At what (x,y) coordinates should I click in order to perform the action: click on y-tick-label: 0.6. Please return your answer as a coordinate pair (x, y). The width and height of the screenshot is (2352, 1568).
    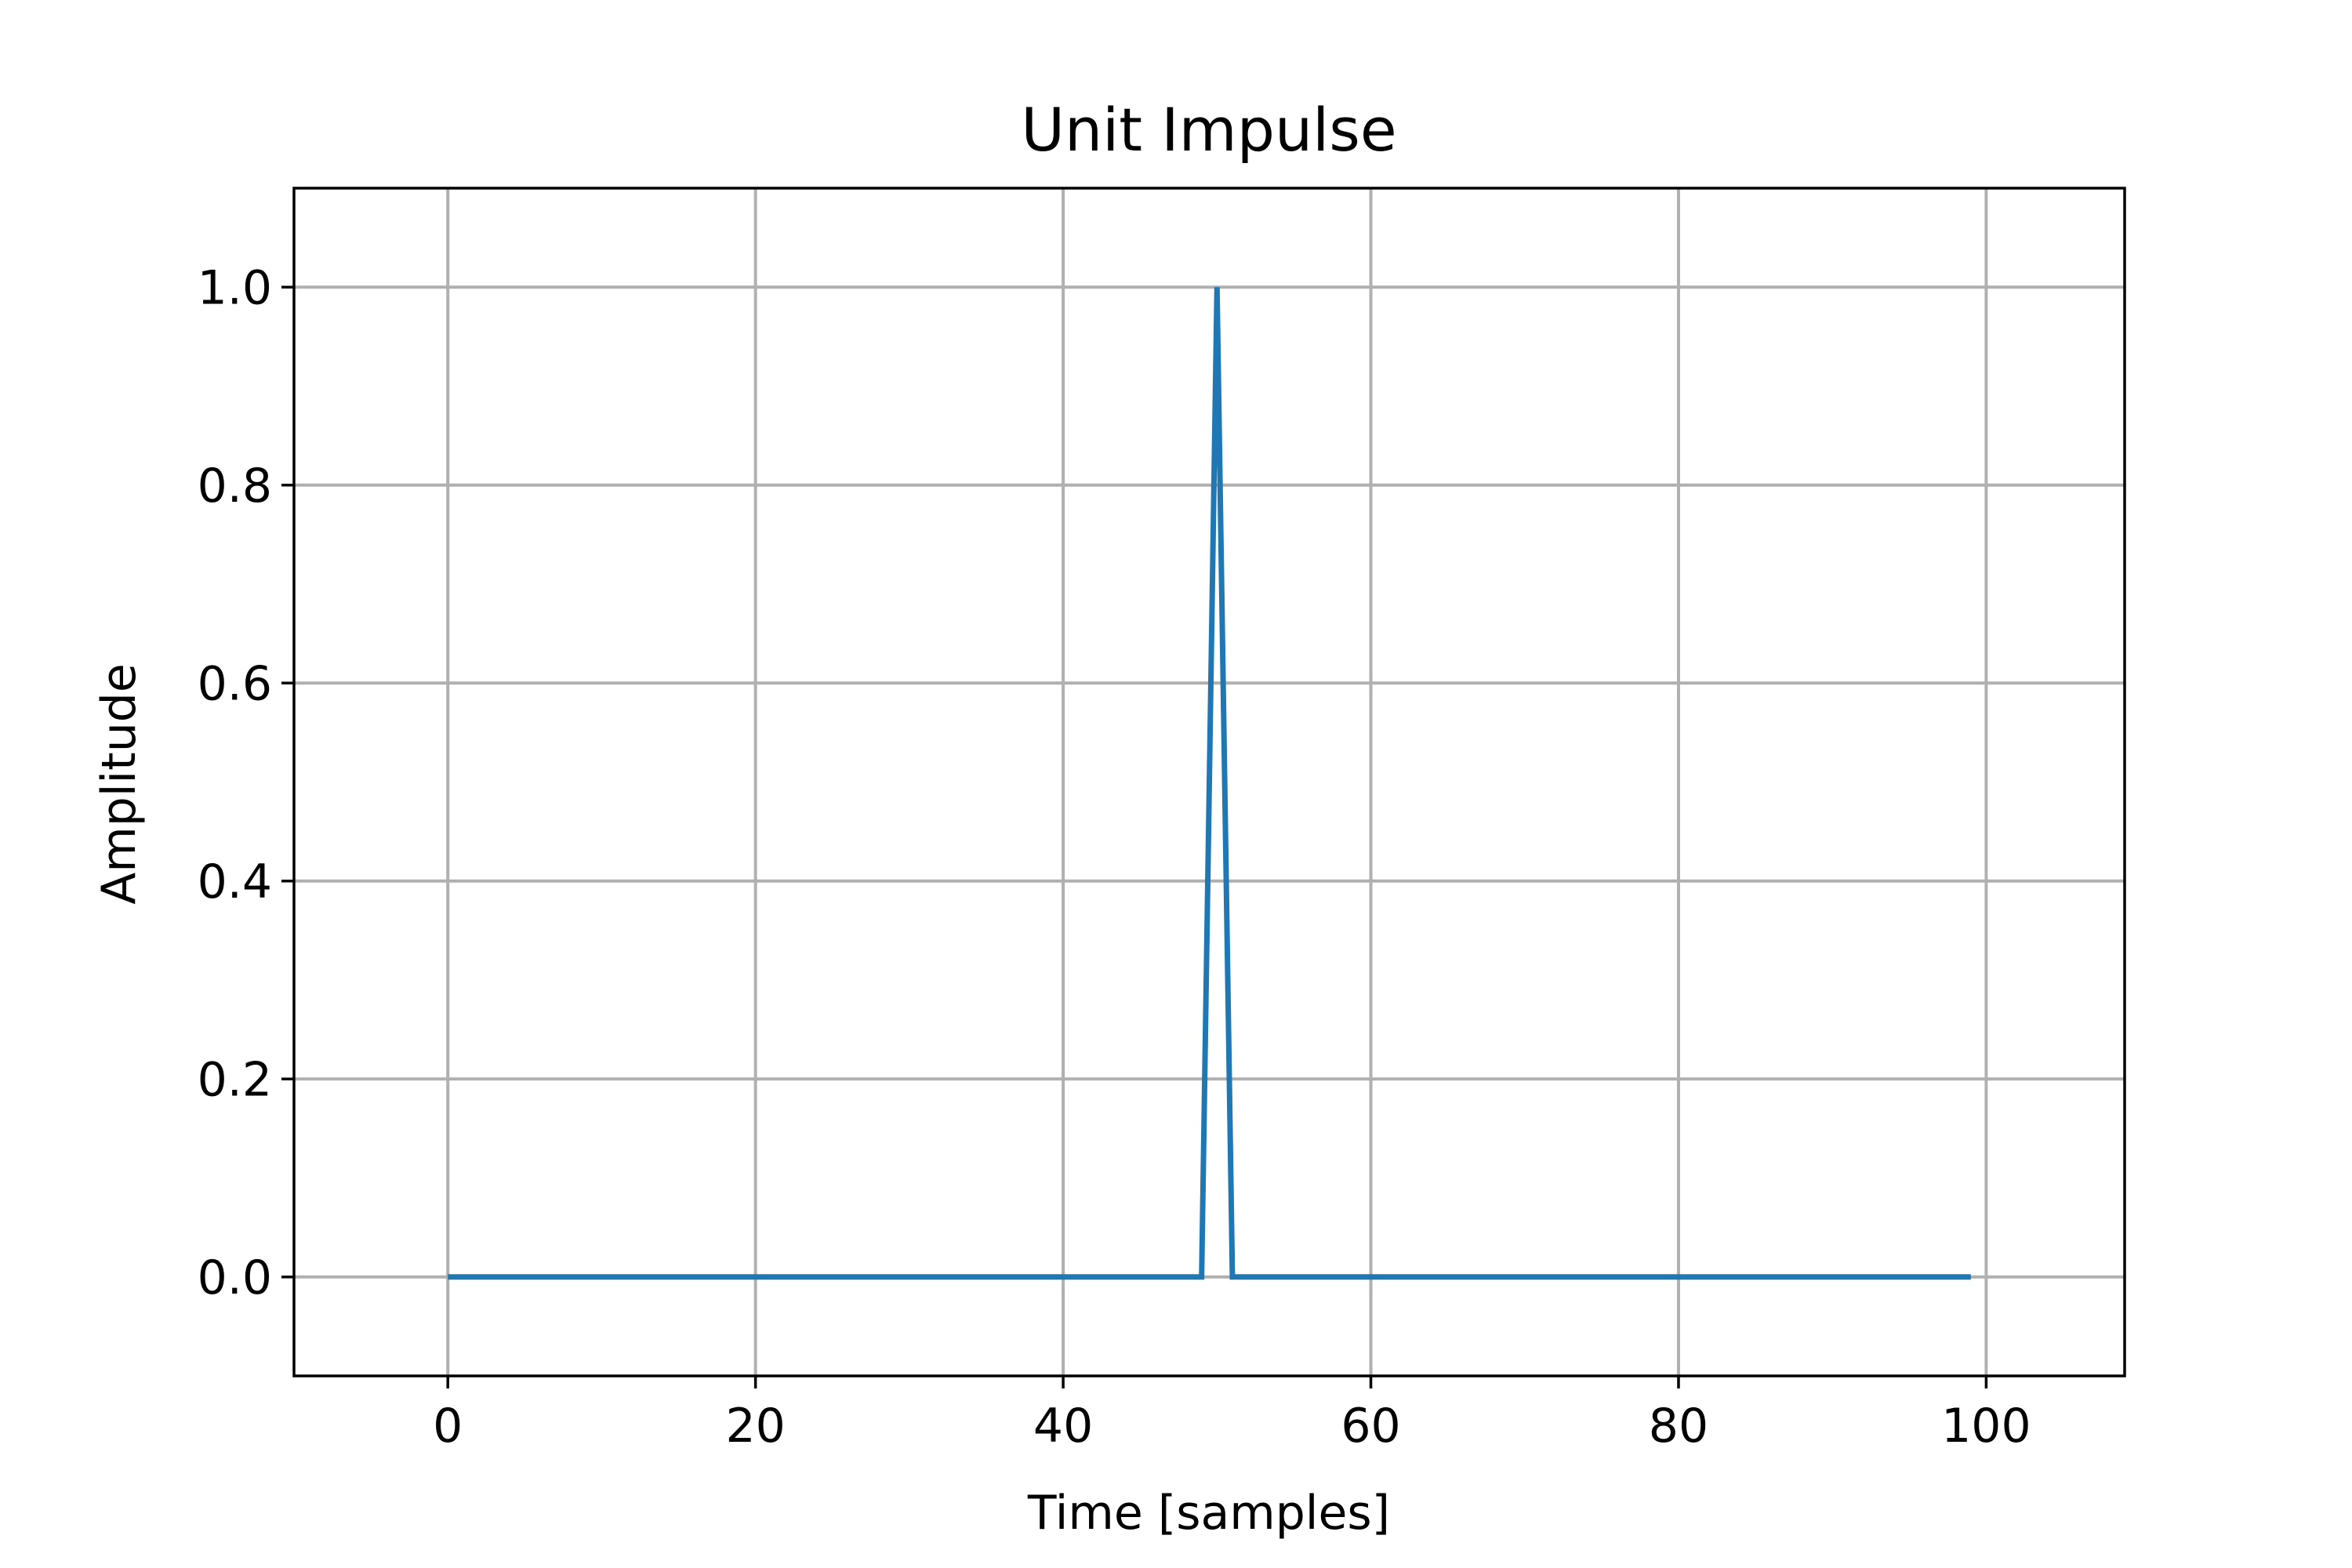
    Looking at the image, I should click on (235, 683).